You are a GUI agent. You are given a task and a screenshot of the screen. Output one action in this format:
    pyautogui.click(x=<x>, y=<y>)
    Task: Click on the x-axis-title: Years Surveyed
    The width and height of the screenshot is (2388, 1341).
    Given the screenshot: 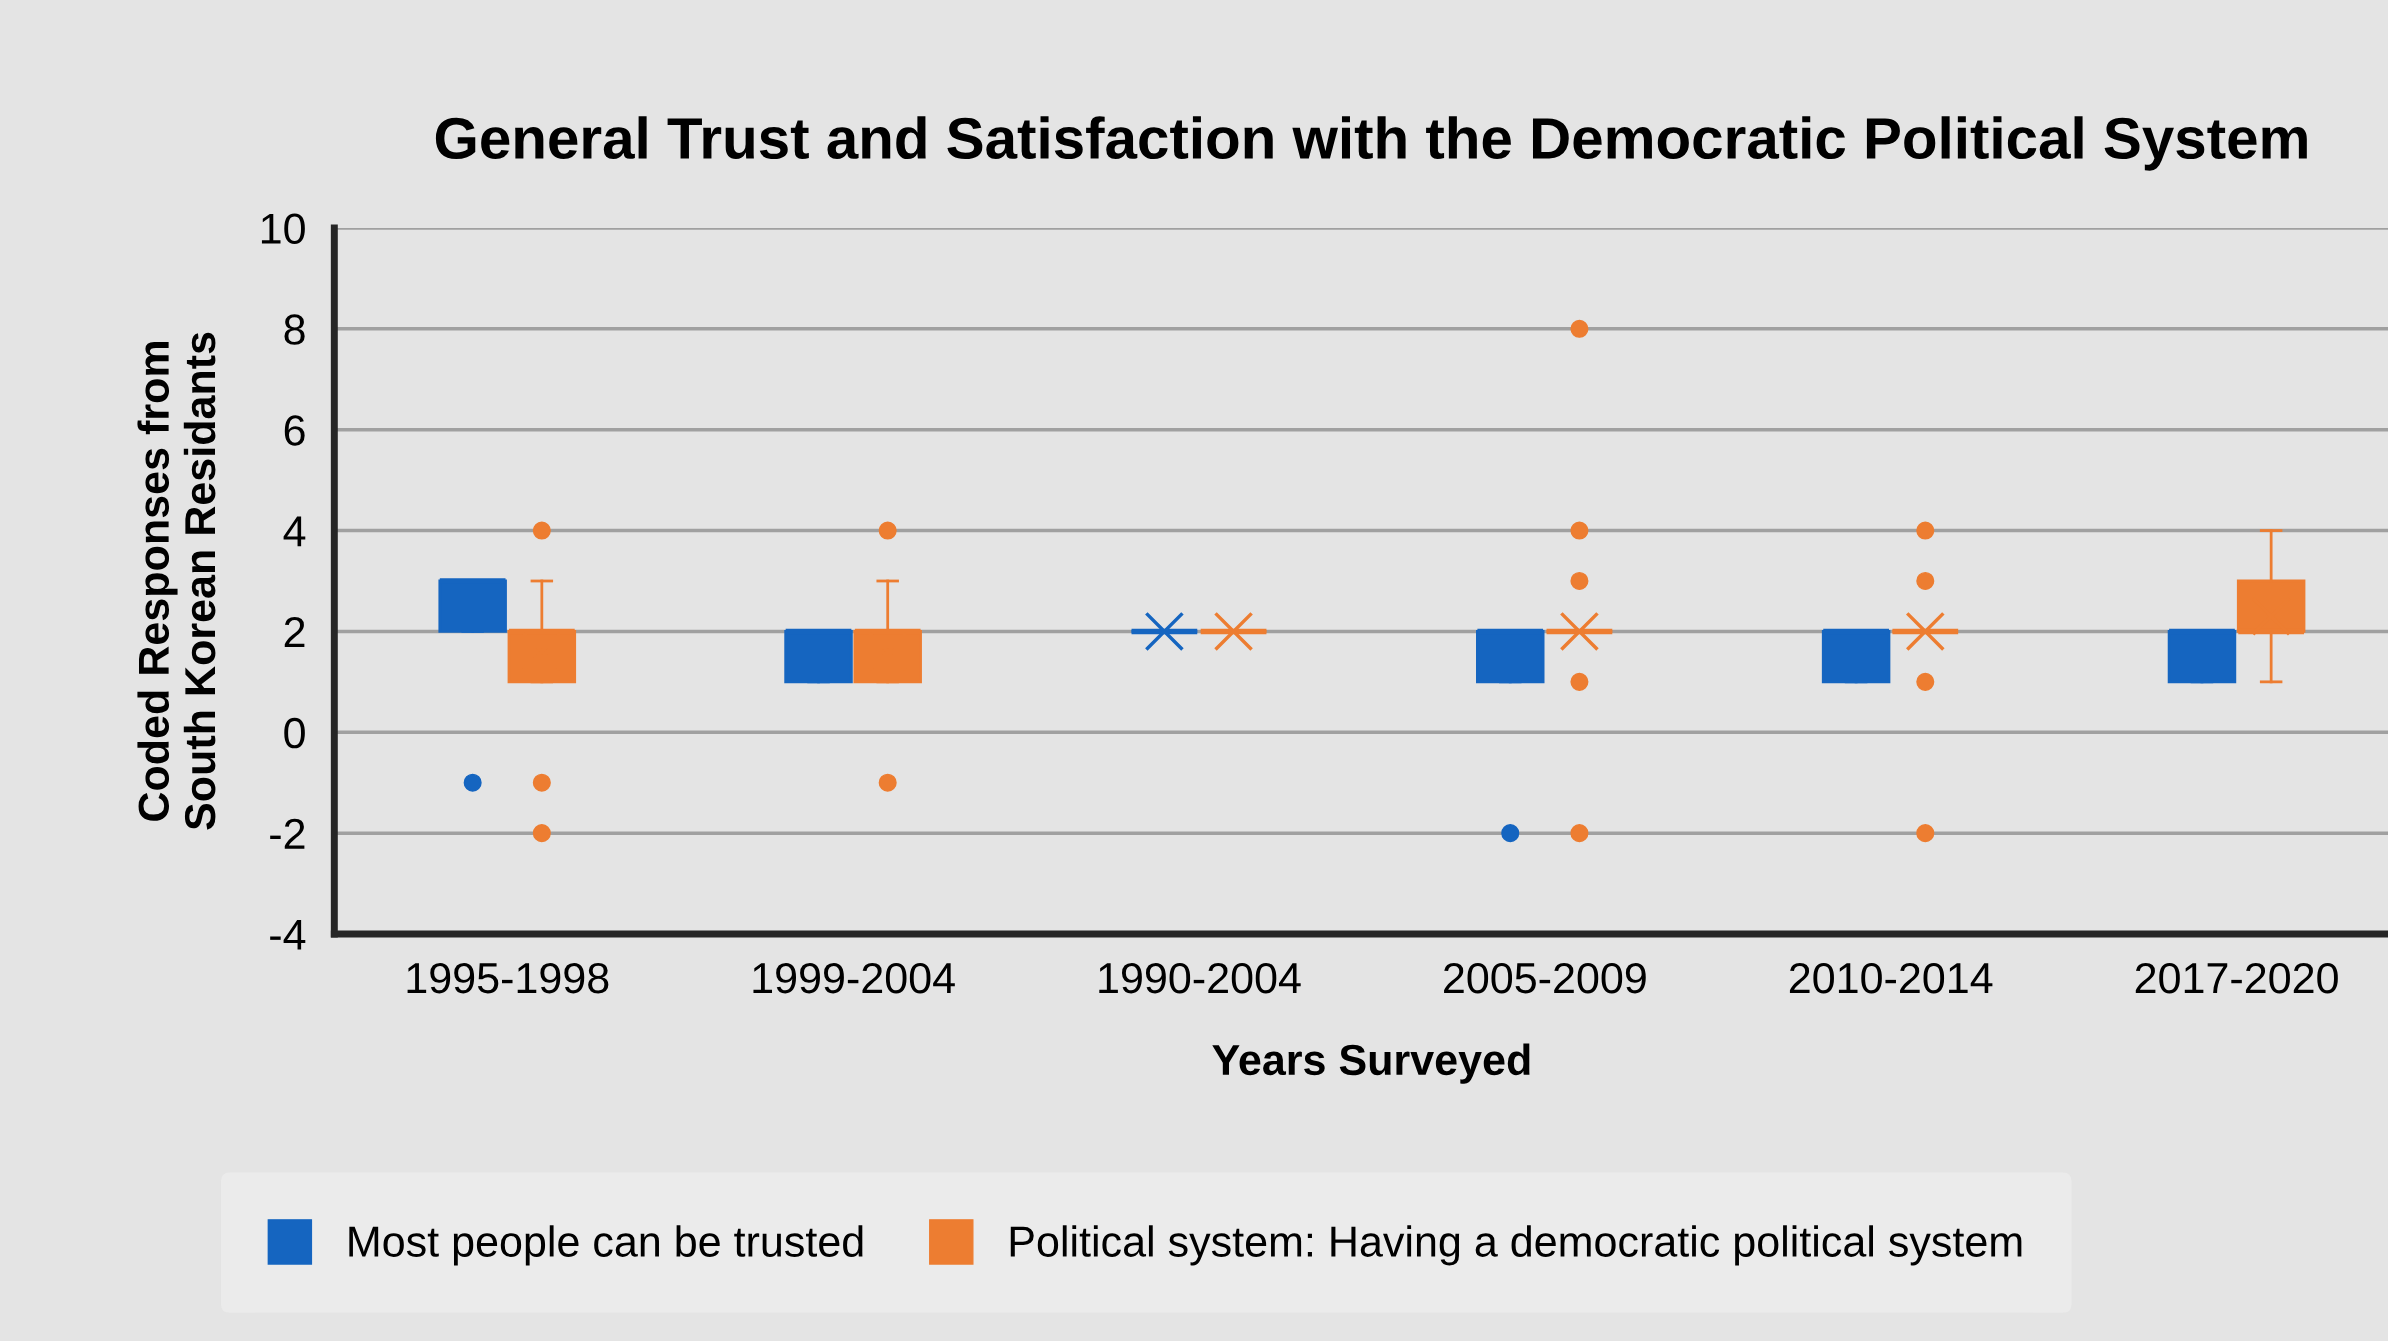 What is the action you would take?
    pyautogui.click(x=1371, y=1063)
    